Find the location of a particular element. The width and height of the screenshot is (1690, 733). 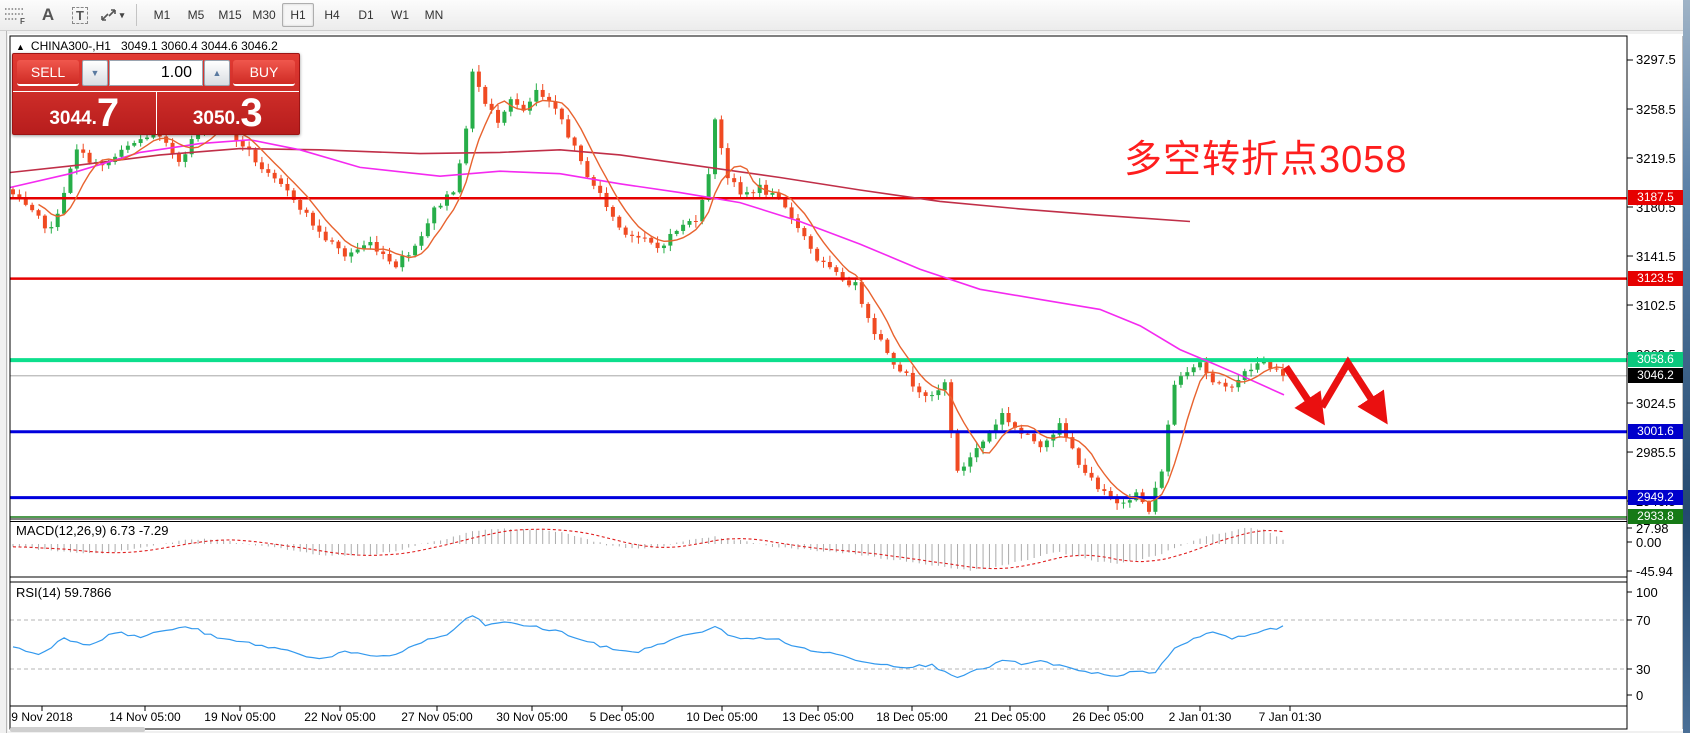

text-tool-glyph: T is located at coordinates (80, 15).